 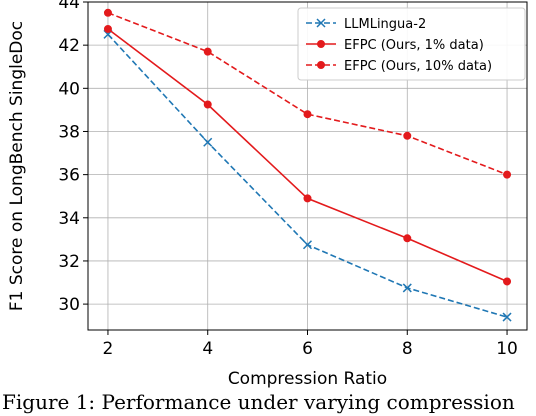 What do you see at coordinates (108, 349) in the screenshot?
I see `x-tick-label: 2` at bounding box center [108, 349].